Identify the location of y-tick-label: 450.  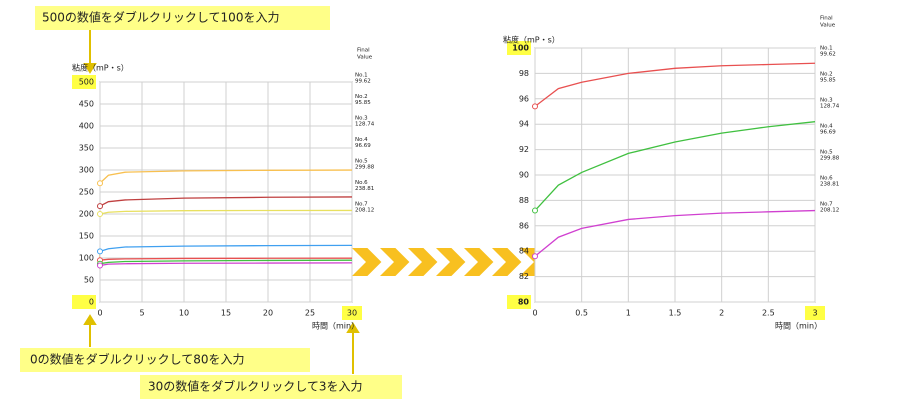
(86, 104).